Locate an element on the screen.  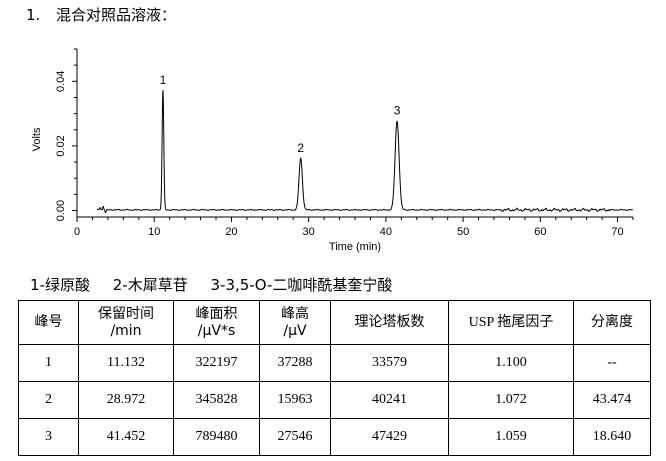
section-heading: 1. 混合对照品溶液： is located at coordinates (101, 14).